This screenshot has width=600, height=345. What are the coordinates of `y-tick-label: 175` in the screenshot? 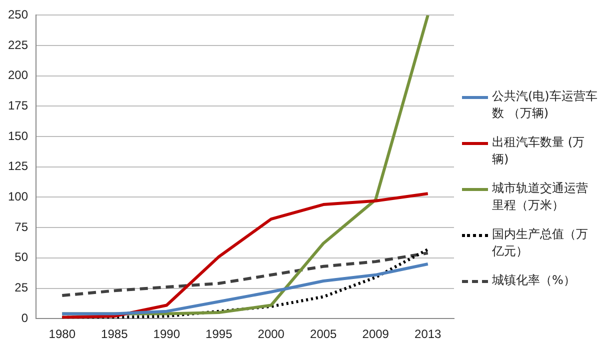 It's located at (18, 105).